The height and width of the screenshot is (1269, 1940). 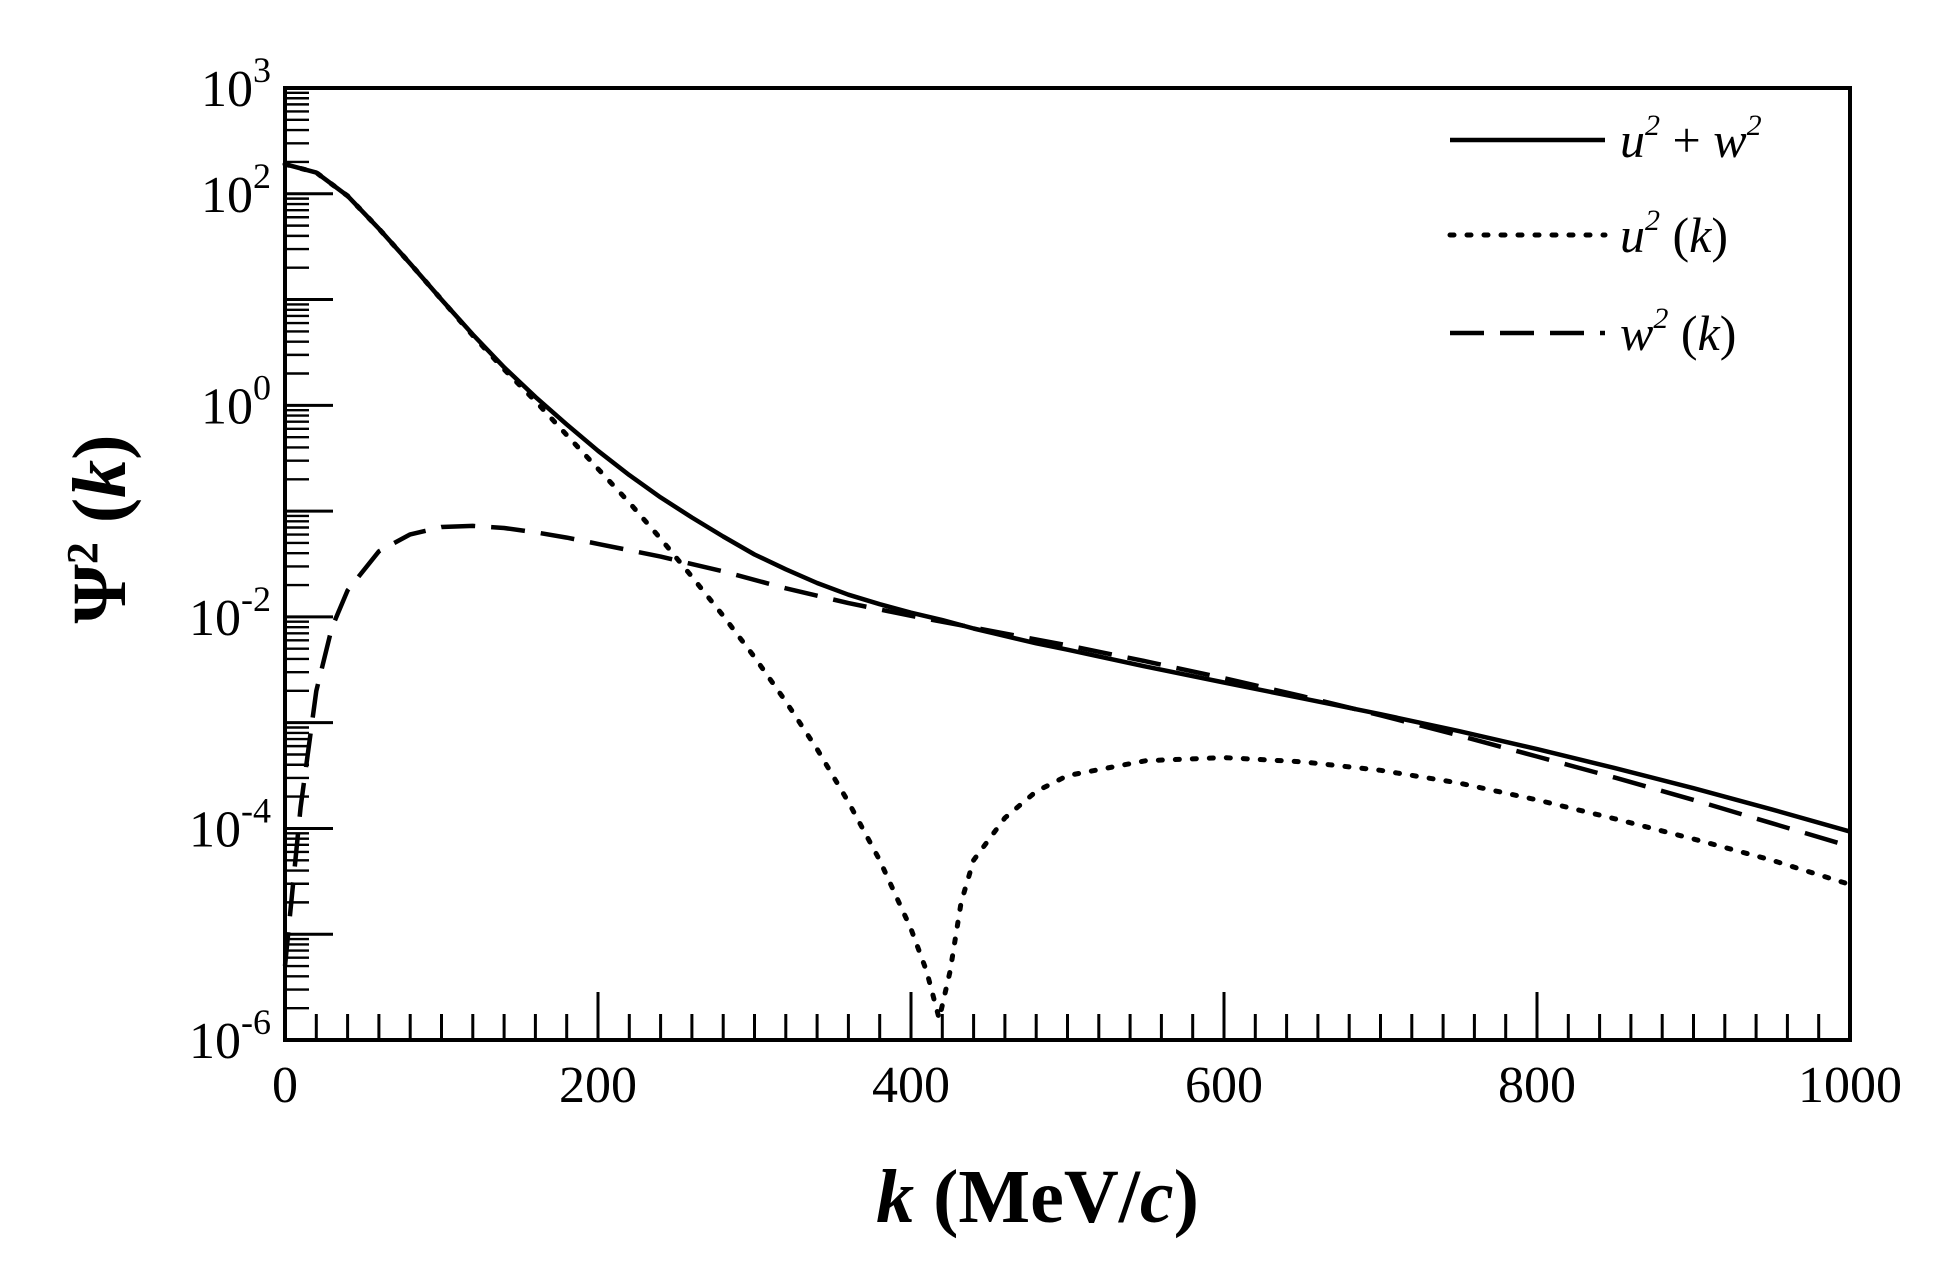 What do you see at coordinates (911, 1085) in the screenshot?
I see `x-tick-label: 400` at bounding box center [911, 1085].